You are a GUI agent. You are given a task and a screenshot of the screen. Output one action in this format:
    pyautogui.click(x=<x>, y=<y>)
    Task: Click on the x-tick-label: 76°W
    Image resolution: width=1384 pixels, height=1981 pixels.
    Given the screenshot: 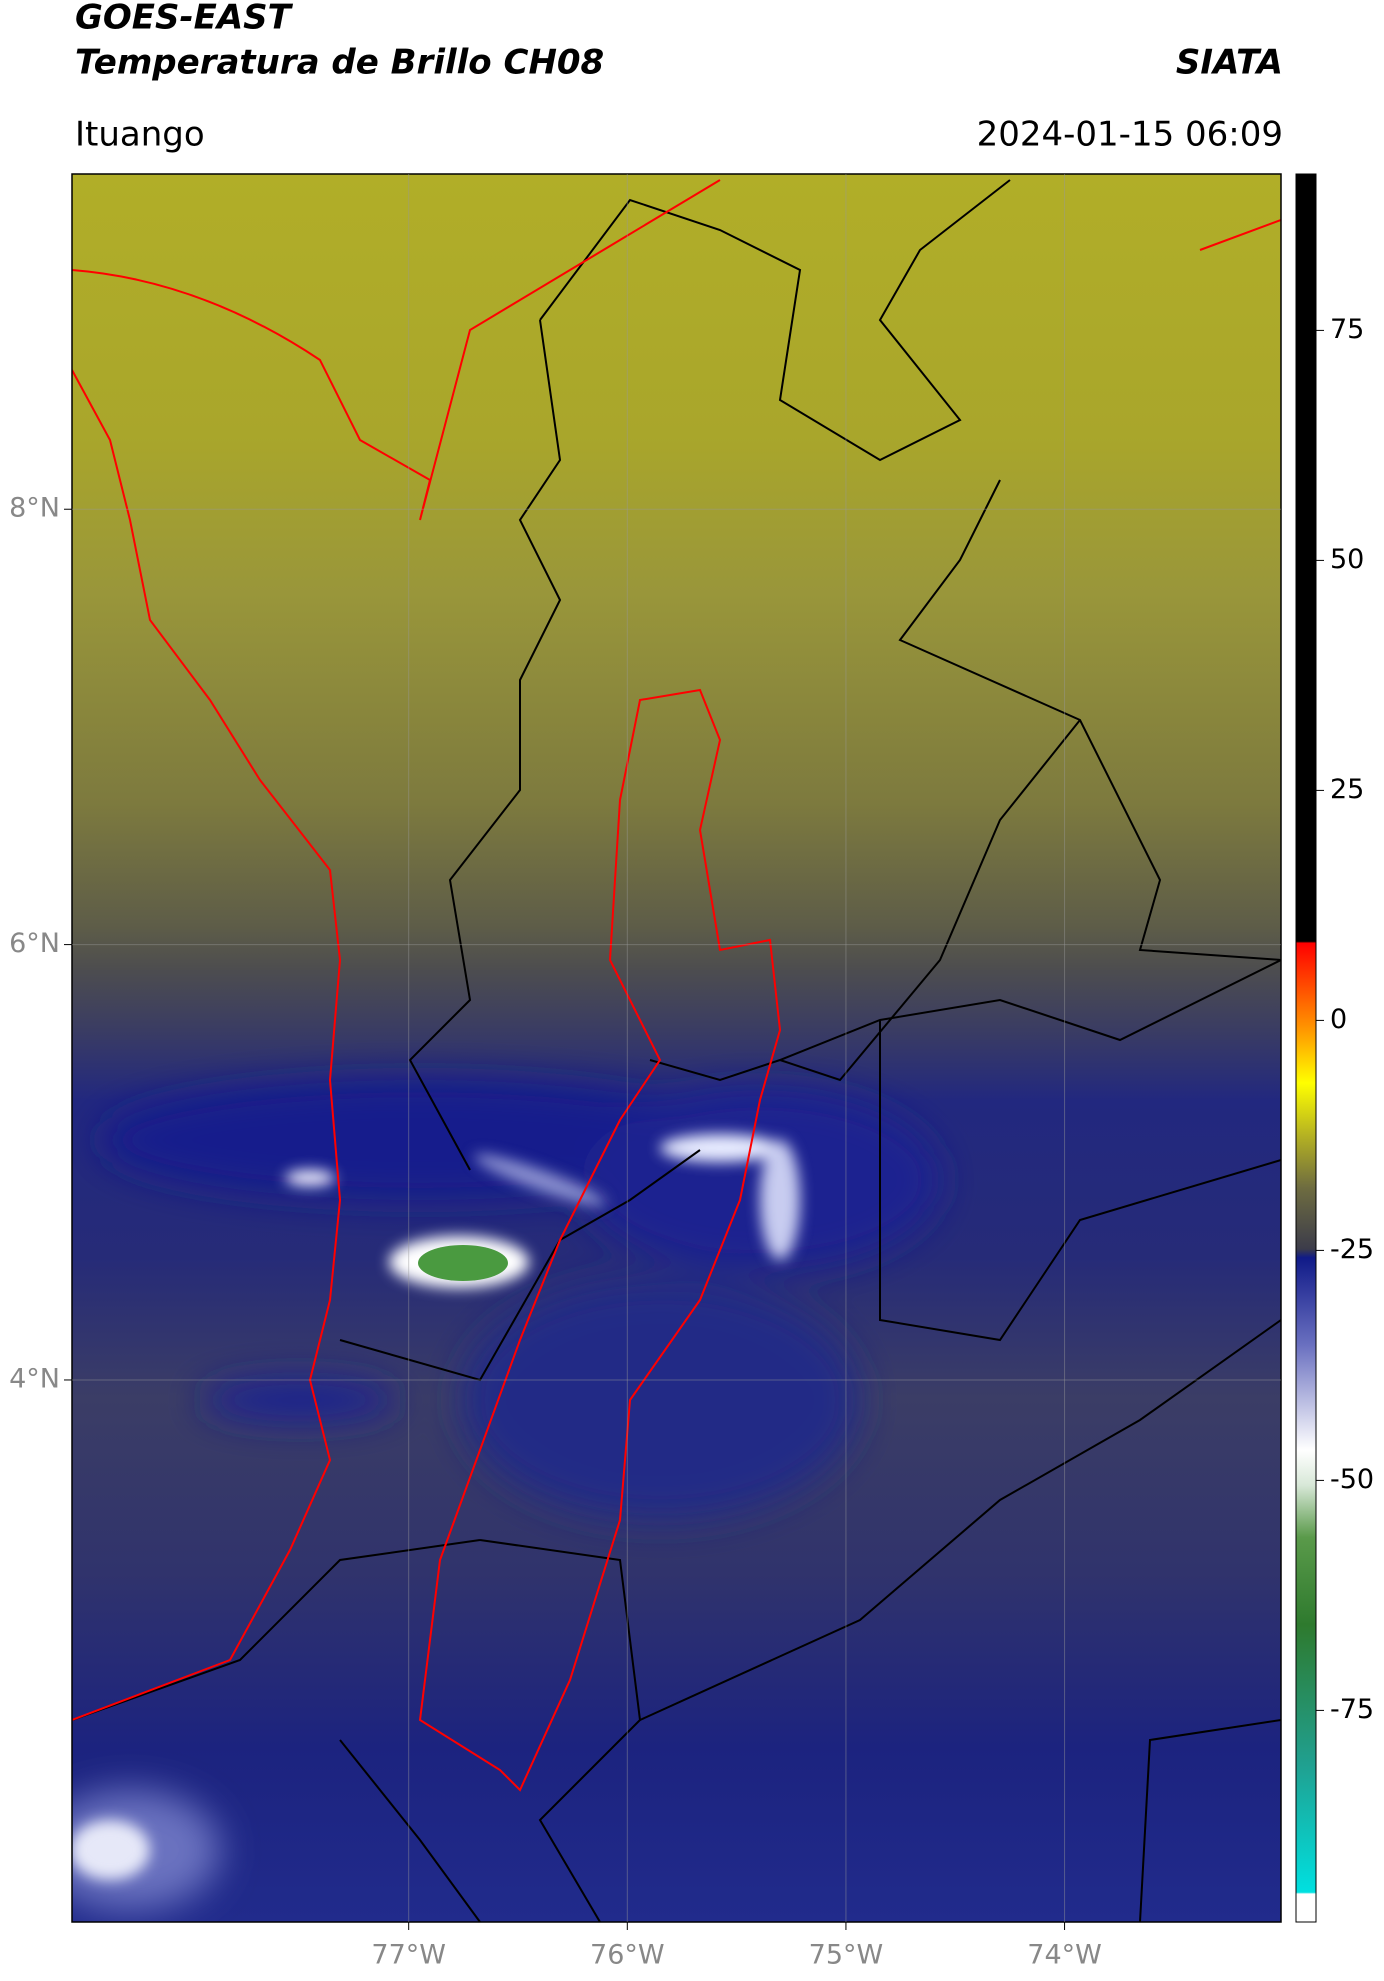 What is the action you would take?
    pyautogui.click(x=627, y=1955)
    